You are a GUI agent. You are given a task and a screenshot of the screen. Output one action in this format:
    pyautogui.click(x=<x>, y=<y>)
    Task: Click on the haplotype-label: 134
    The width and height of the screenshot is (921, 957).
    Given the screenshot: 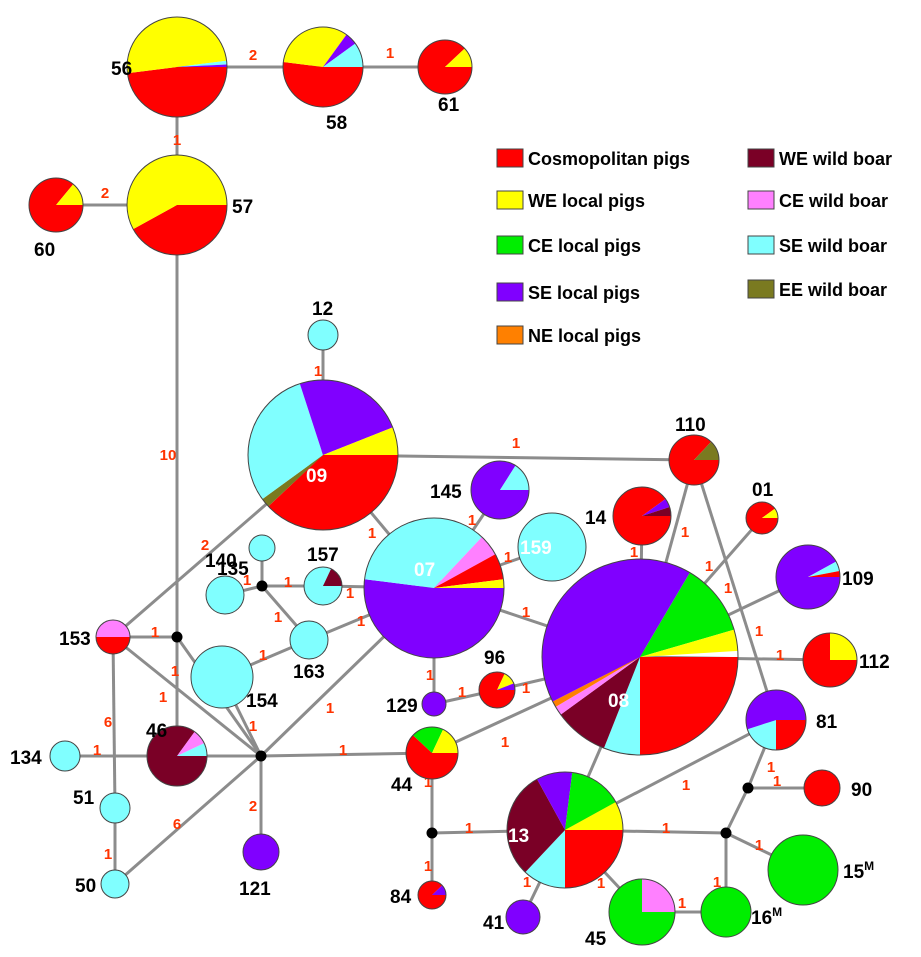 What is the action you would take?
    pyautogui.click(x=26, y=758)
    